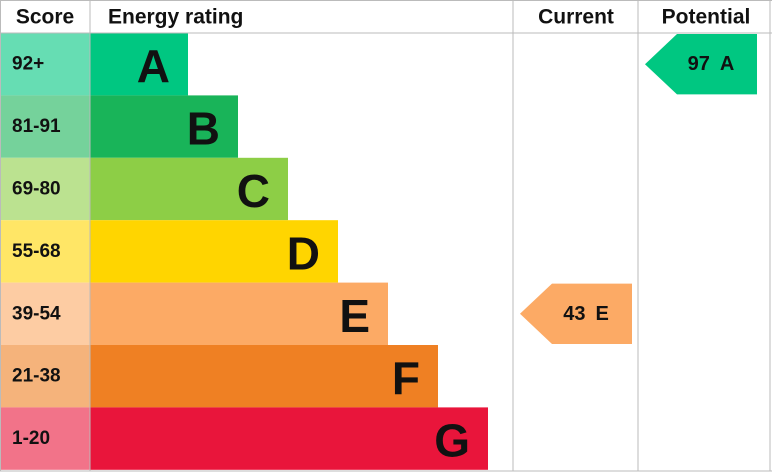 This screenshot has width=772, height=474. What do you see at coordinates (36, 126) in the screenshot?
I see `score-range: 81-91` at bounding box center [36, 126].